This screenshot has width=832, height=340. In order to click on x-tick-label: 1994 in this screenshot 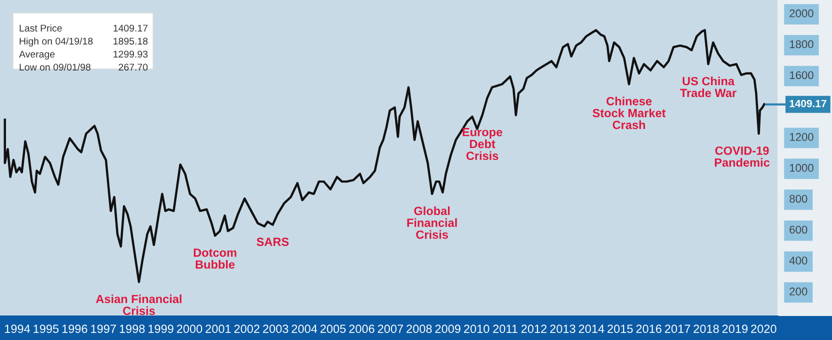, I will do `click(17, 329)`.